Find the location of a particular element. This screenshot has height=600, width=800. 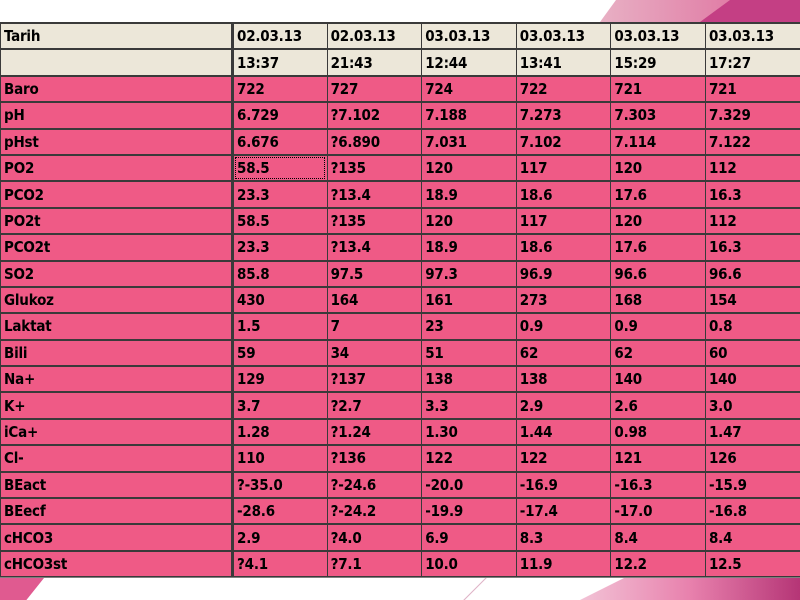

value-cell: ?2.7 is located at coordinates (374, 405).